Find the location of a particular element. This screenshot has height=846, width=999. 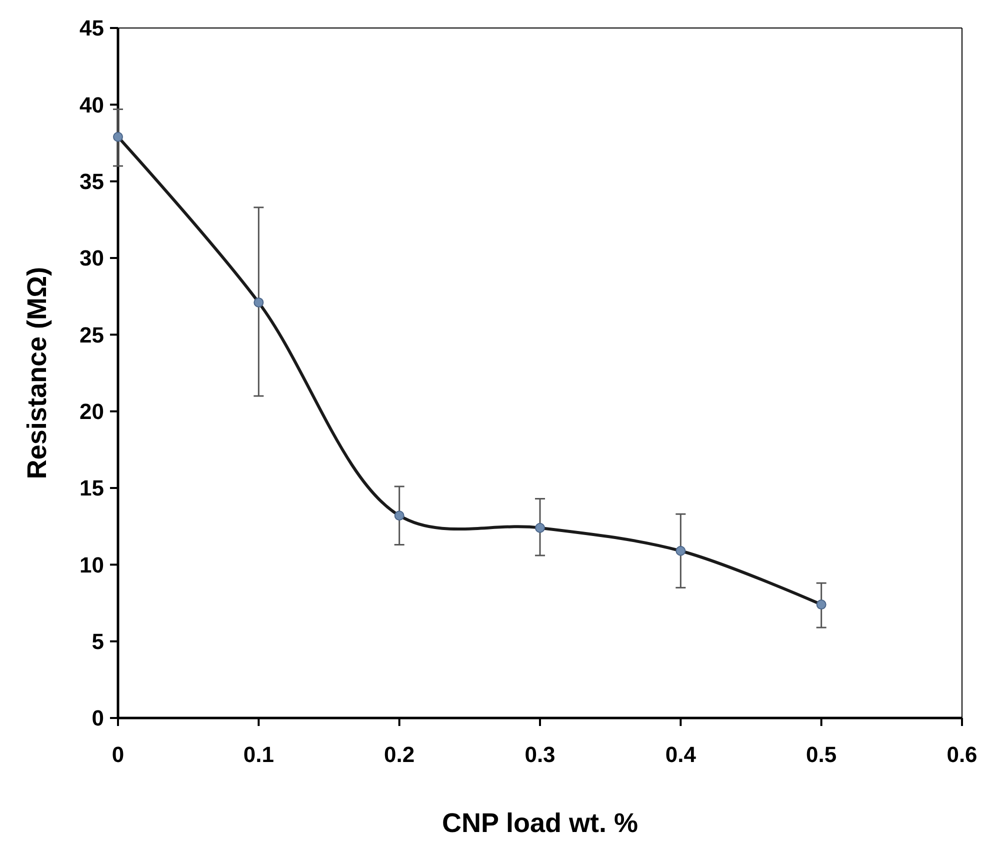

x-tick-label: 0.1 is located at coordinates (258, 754).